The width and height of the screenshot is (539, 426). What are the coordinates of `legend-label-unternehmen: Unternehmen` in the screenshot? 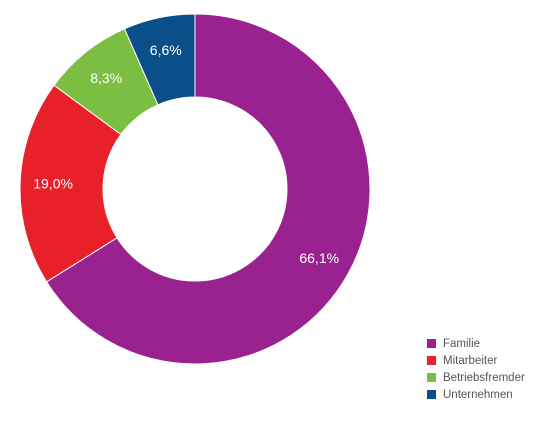 It's located at (478, 394).